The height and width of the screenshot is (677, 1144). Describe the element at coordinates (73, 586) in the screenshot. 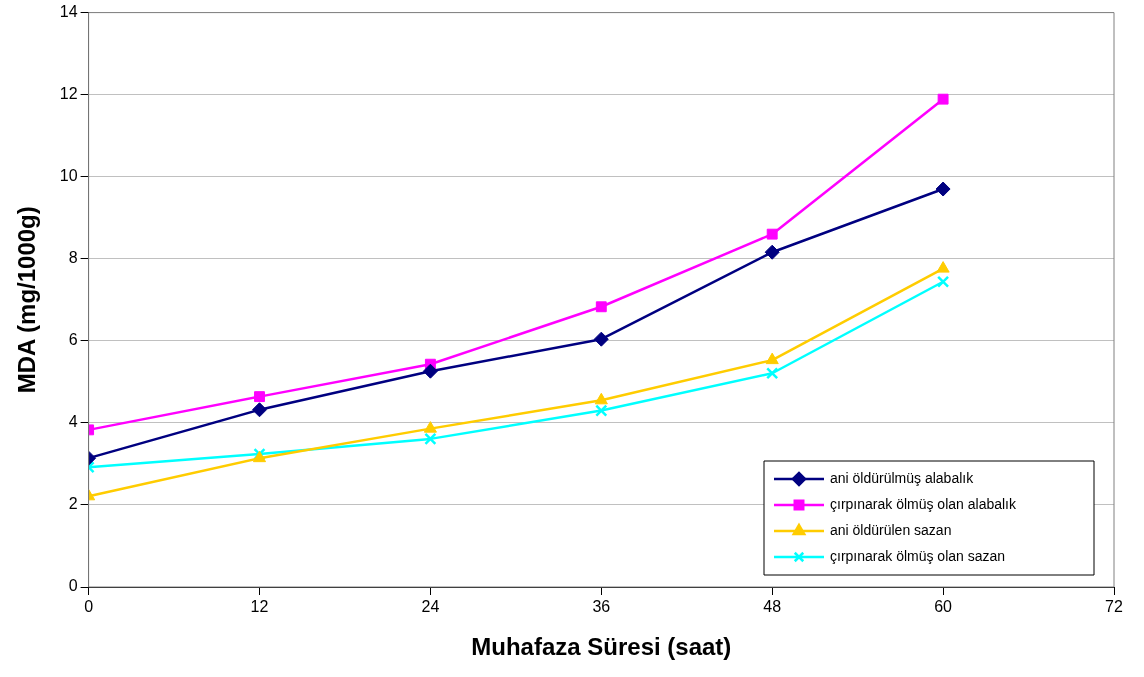

I see `y-tick-label: 0` at that location.